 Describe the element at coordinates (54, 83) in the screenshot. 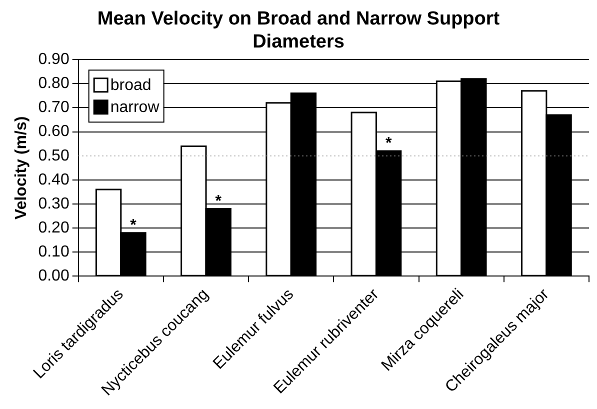

I see `y-tick-label: 0.80` at that location.